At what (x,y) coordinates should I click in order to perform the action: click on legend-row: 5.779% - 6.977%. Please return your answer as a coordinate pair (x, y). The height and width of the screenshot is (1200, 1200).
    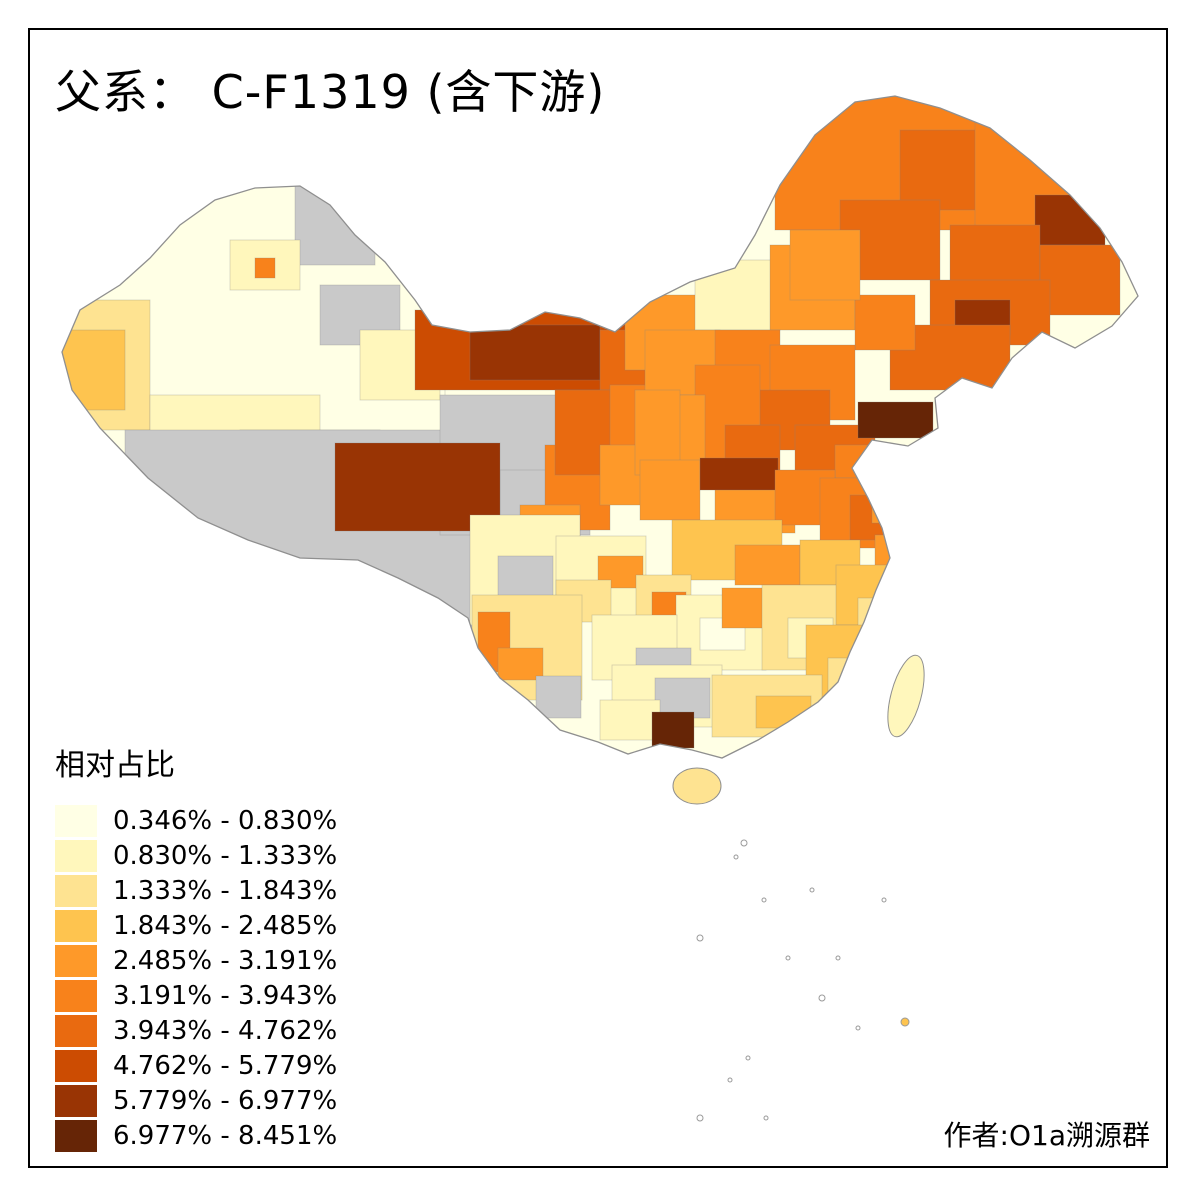
    Looking at the image, I should click on (196, 1100).